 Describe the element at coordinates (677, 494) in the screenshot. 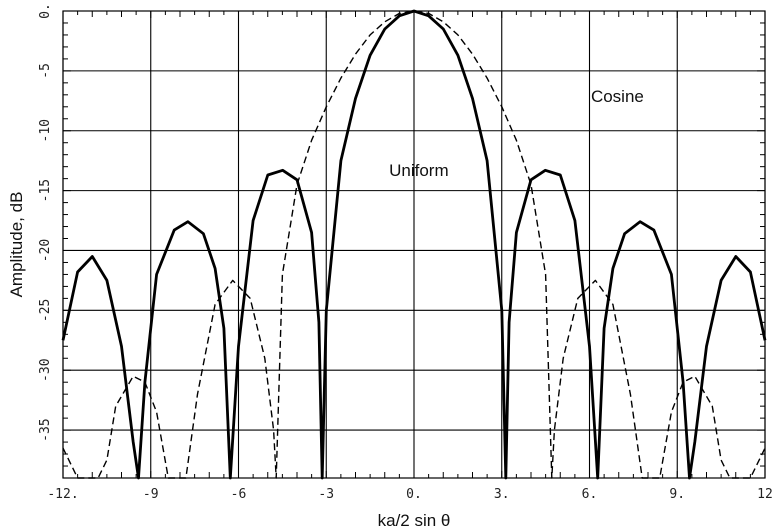

I see `x-tick-label: 9.` at that location.